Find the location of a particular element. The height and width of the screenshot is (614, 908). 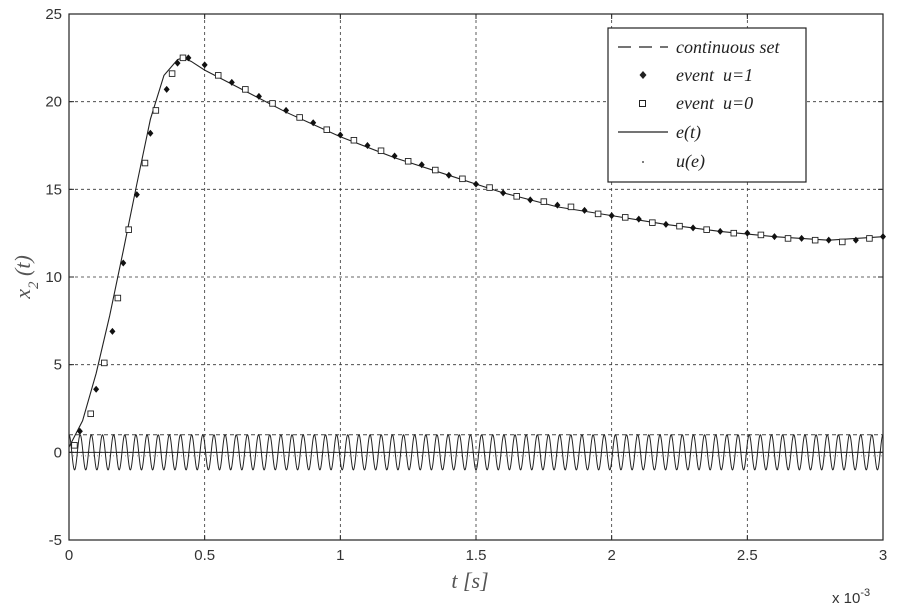

legend-label-u-e: u(e) is located at coordinates (690, 161).